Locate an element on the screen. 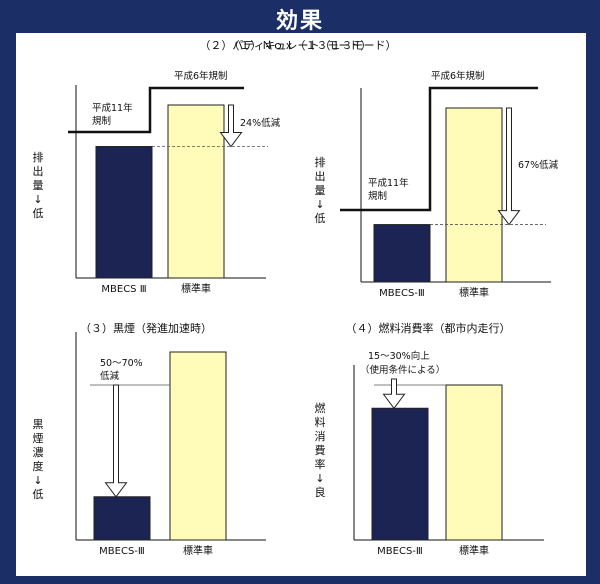 This screenshot has width=600, height=584. chart-2-regulation-line is located at coordinates (439, 149).